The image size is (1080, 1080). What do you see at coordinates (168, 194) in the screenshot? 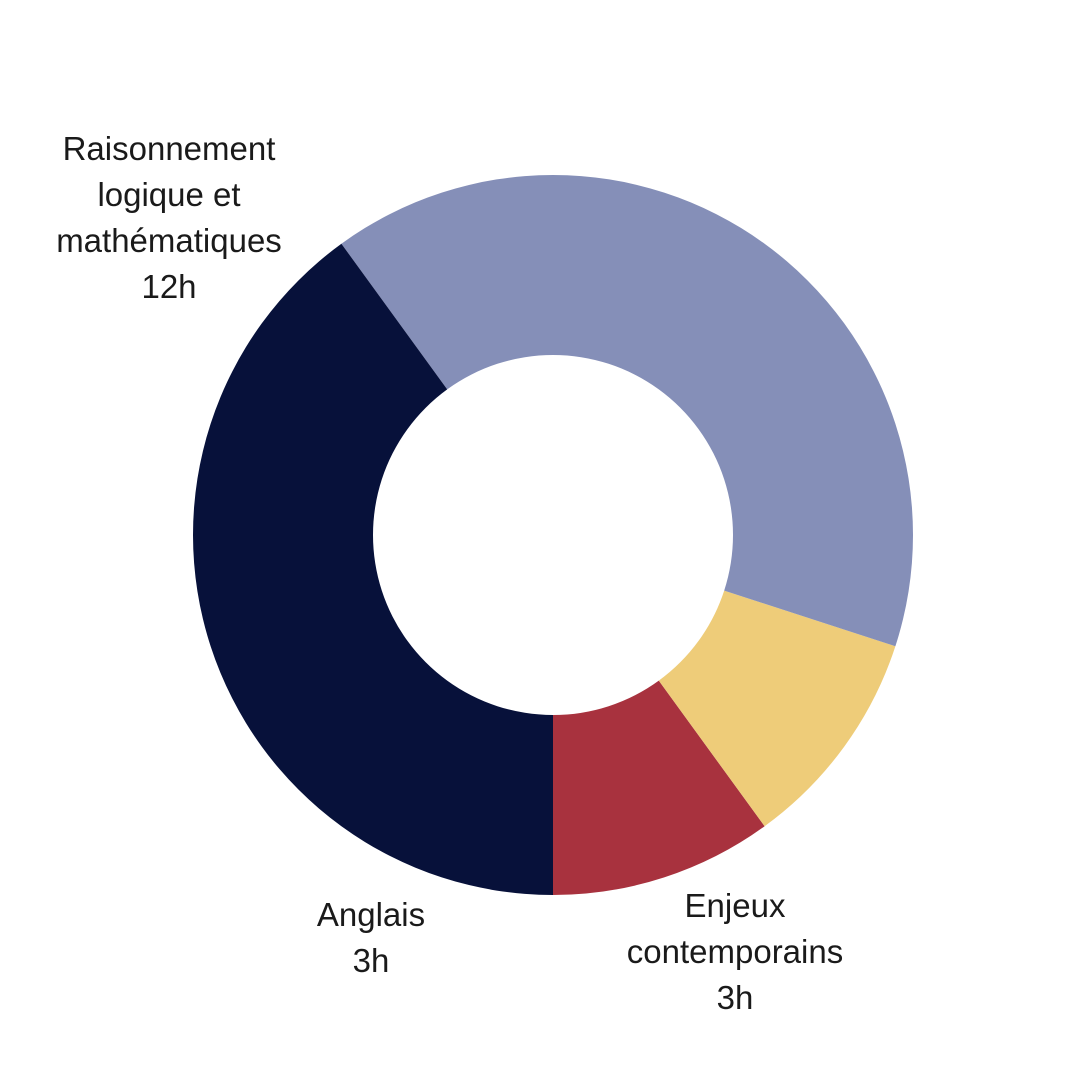
I see `slice-label-2-line-1: logique et` at bounding box center [168, 194].